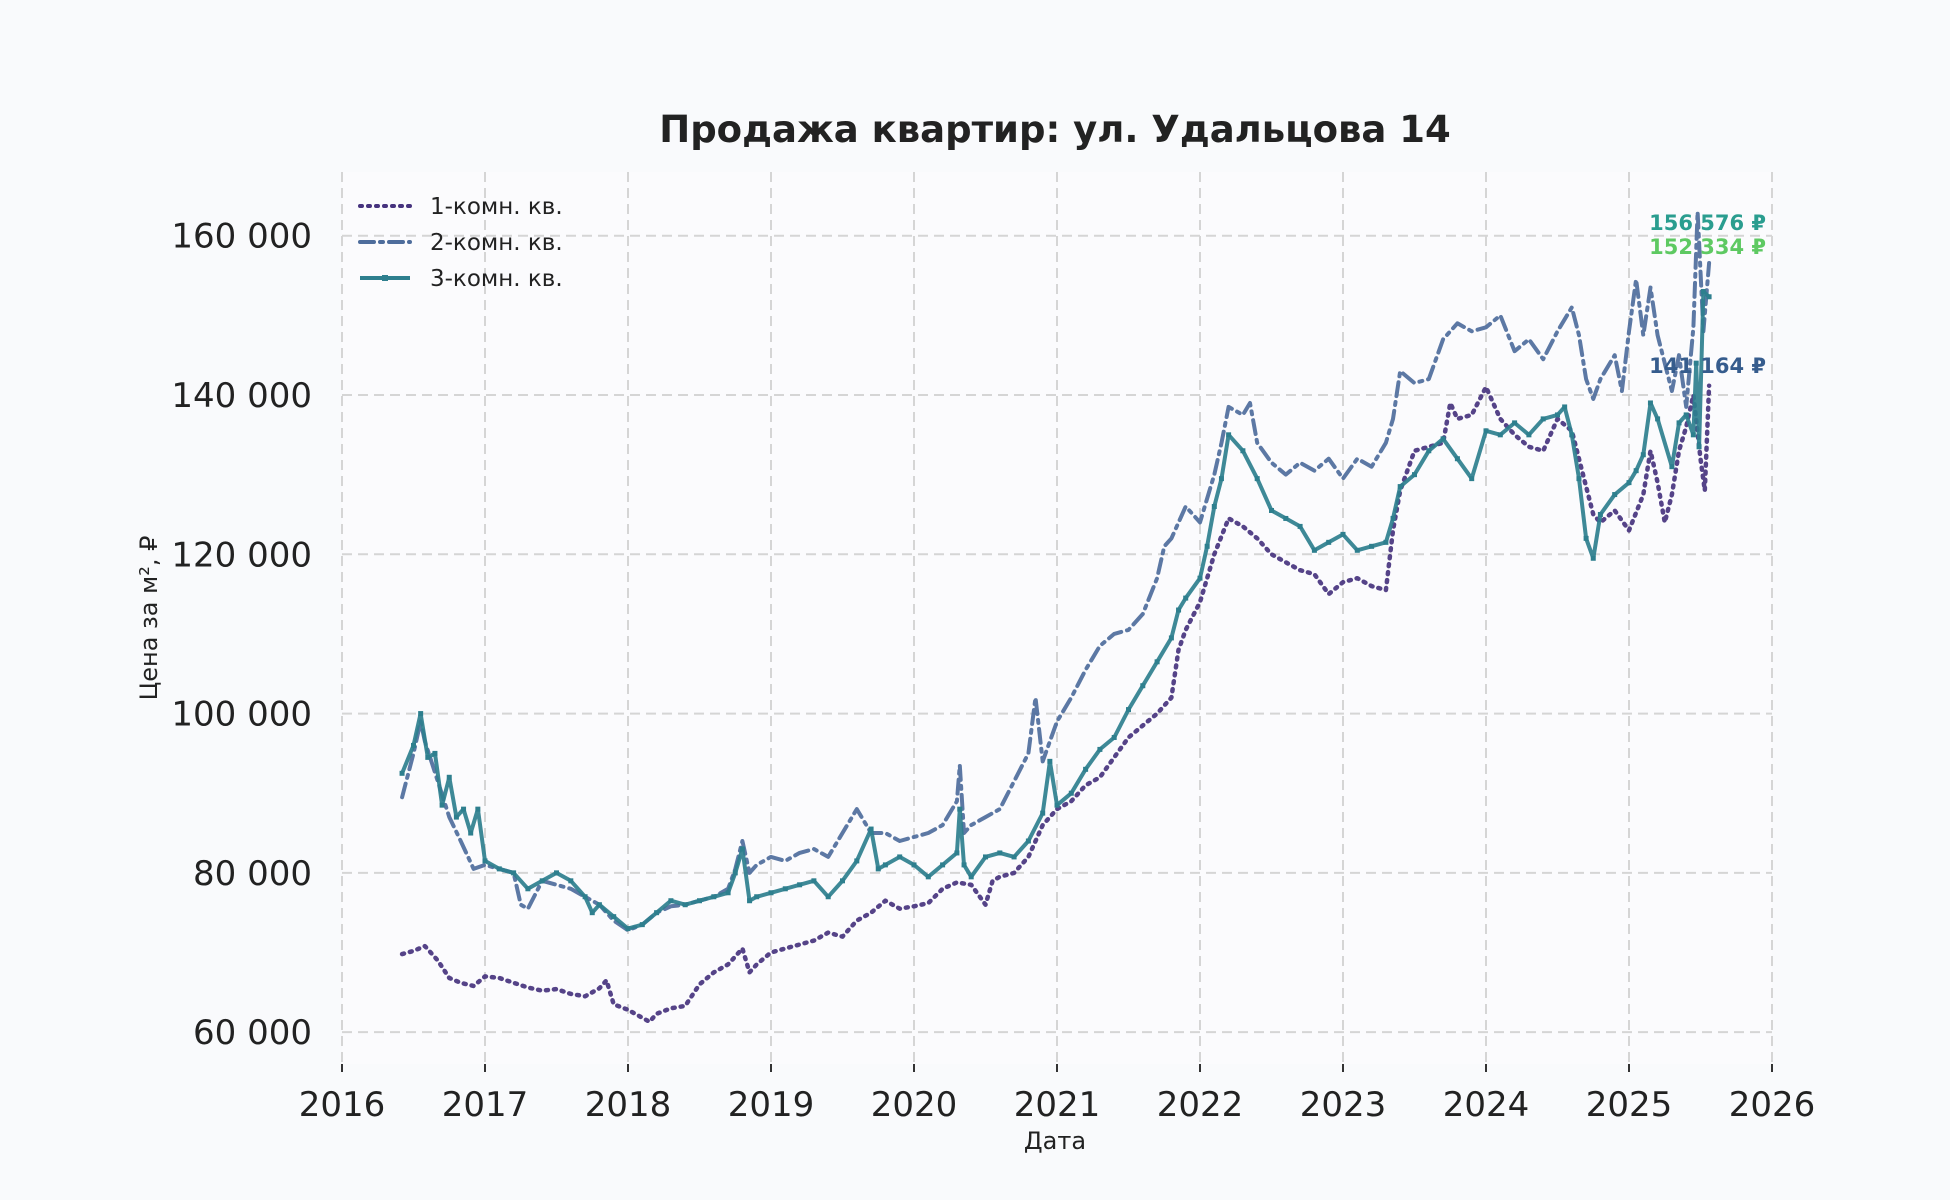  Describe the element at coordinates (1200, 1105) in the screenshot. I see `x-tick-label: 2022` at that location.